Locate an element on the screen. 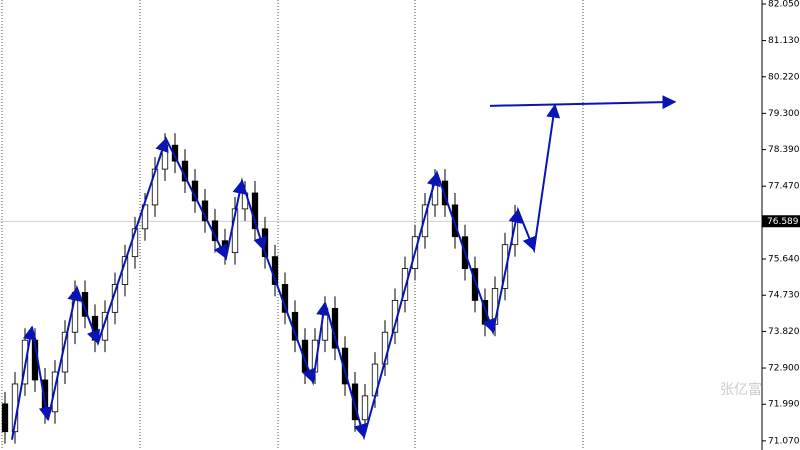 The height and width of the screenshot is (450, 800). watermark: 张亿富 is located at coordinates (741, 389).